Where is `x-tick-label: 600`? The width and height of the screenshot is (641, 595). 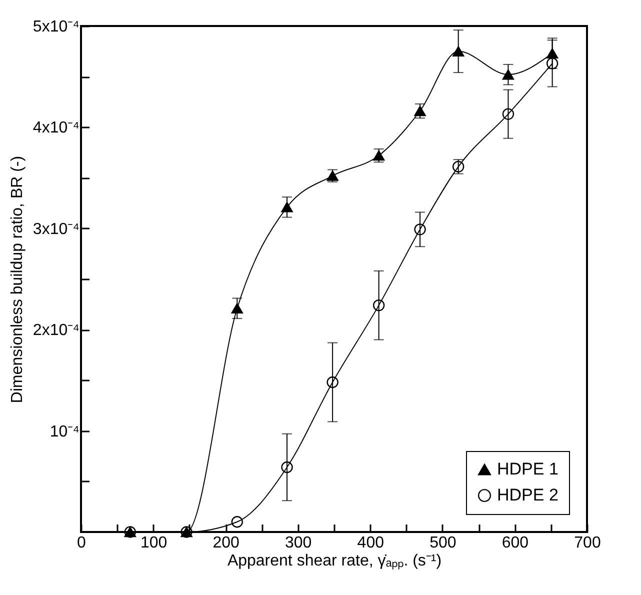 x-tick-label: 600 is located at coordinates (515, 543).